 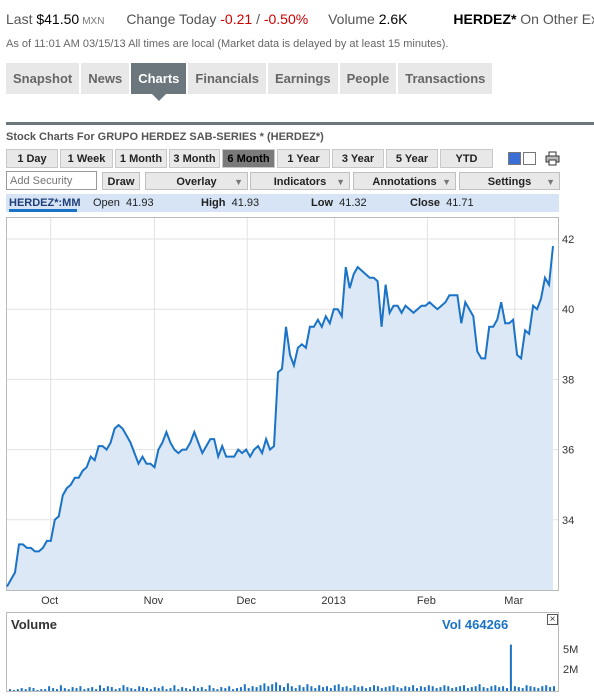 I want to click on annotations-dropdown: Annotations ▼, so click(x=404, y=181).